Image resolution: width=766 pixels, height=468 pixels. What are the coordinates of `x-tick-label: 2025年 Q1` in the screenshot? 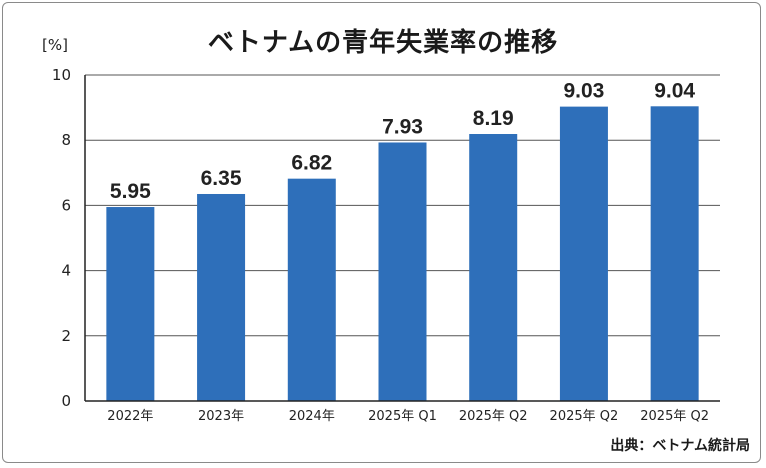 It's located at (402, 416).